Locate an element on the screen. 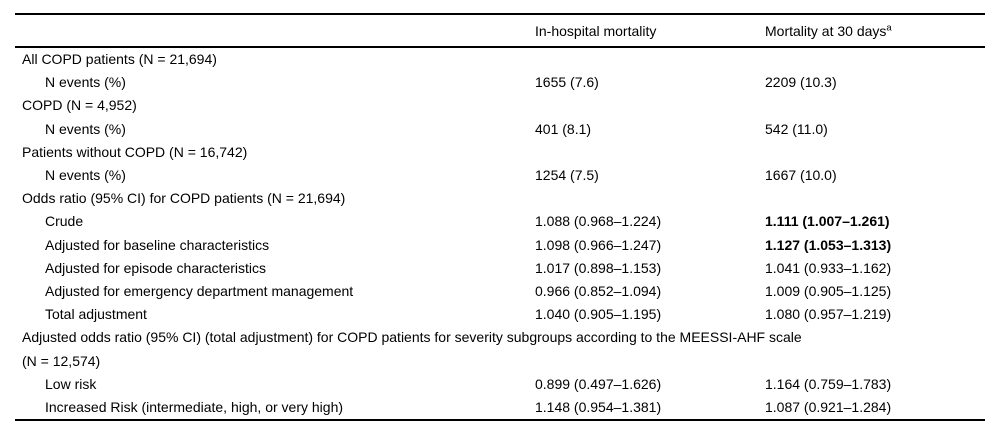  col-header-inhospital-mortality: In-hospital mortality is located at coordinates (650, 31).